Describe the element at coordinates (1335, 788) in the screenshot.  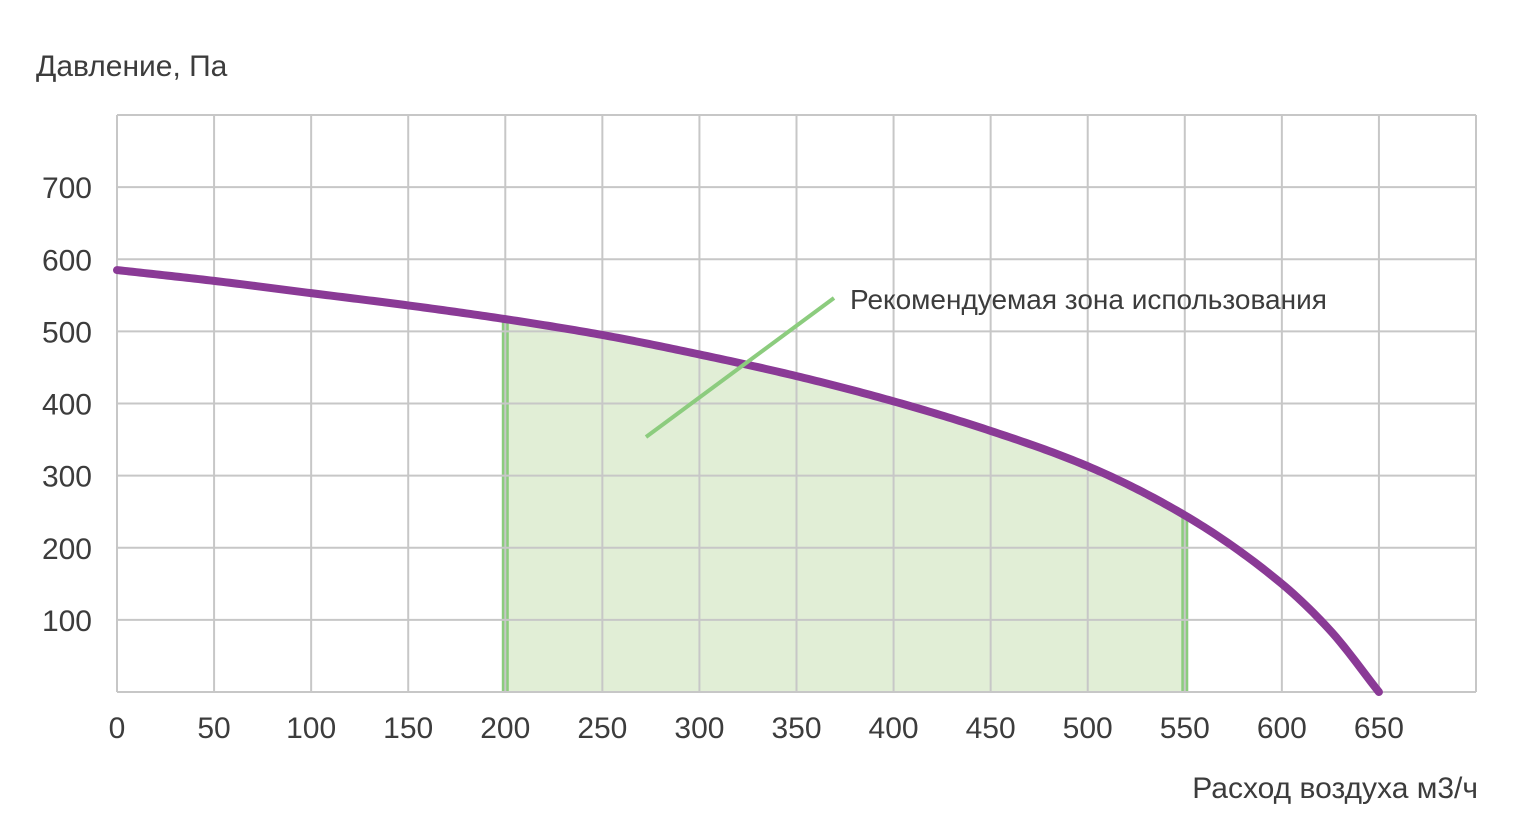
I see `x-axis-title: Расход воздуха м3/ч` at that location.